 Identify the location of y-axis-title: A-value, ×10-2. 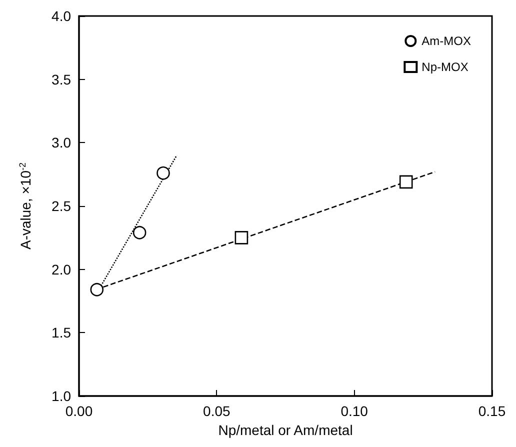
(26, 206).